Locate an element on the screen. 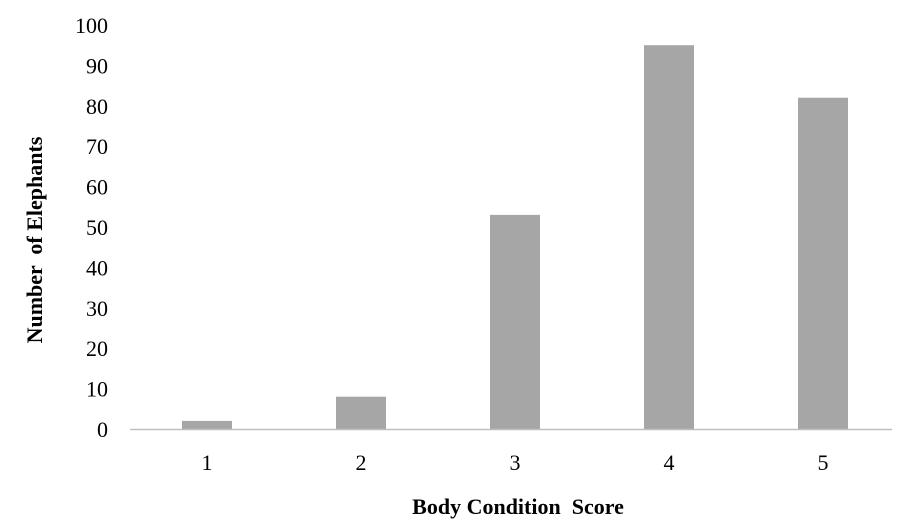  y-tick-label: 100 is located at coordinates (91, 25).